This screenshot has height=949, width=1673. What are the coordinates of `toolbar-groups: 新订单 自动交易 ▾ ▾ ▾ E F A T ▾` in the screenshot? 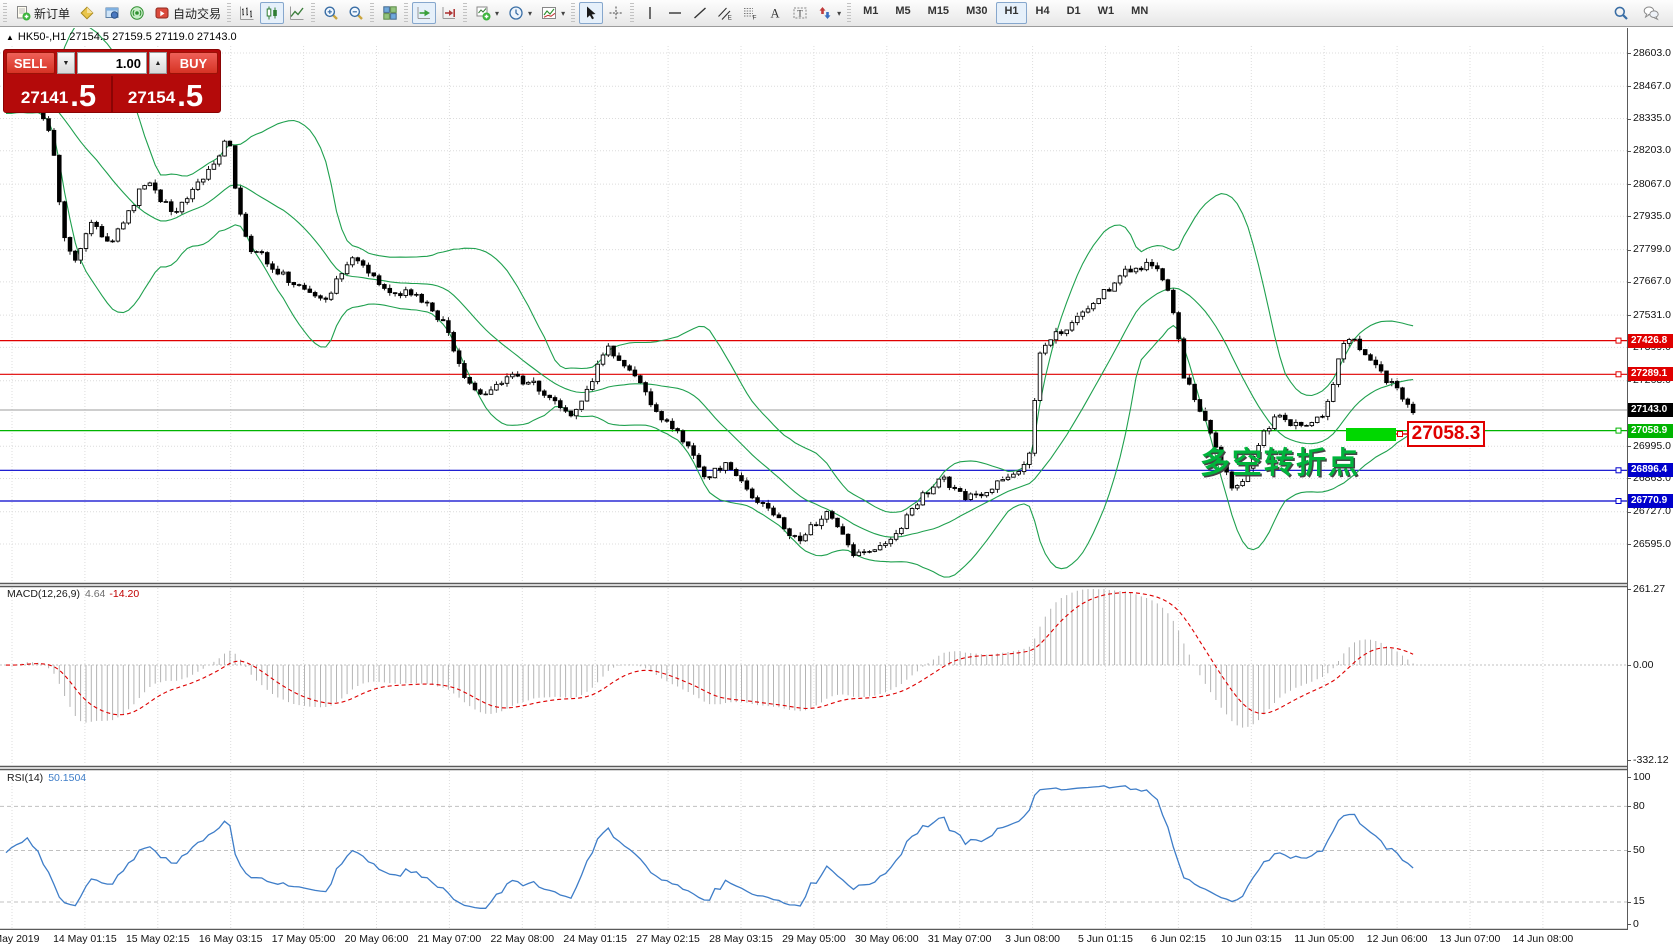 It's located at (424, 13).